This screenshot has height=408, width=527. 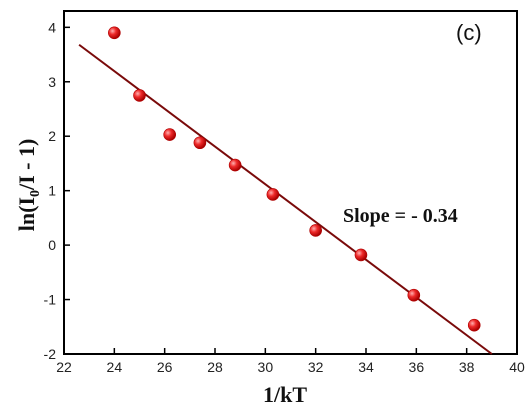 I want to click on x-tick-label: 34, so click(x=366, y=367).